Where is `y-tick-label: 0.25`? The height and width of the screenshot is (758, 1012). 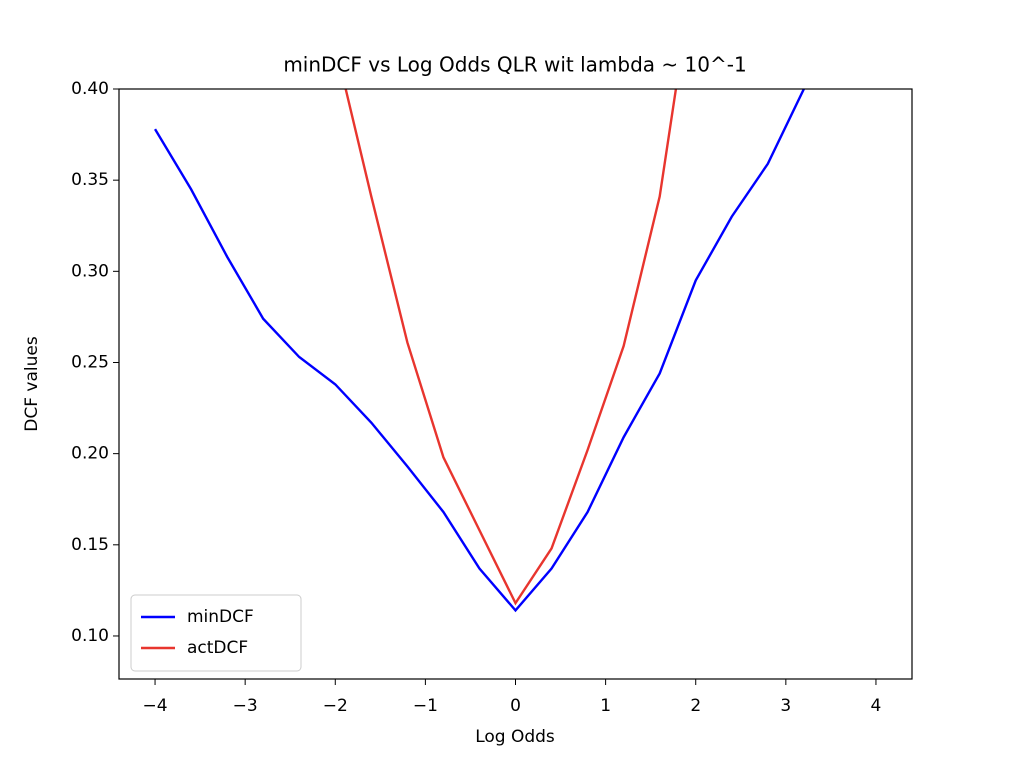
y-tick-label: 0.25 is located at coordinates (90, 362).